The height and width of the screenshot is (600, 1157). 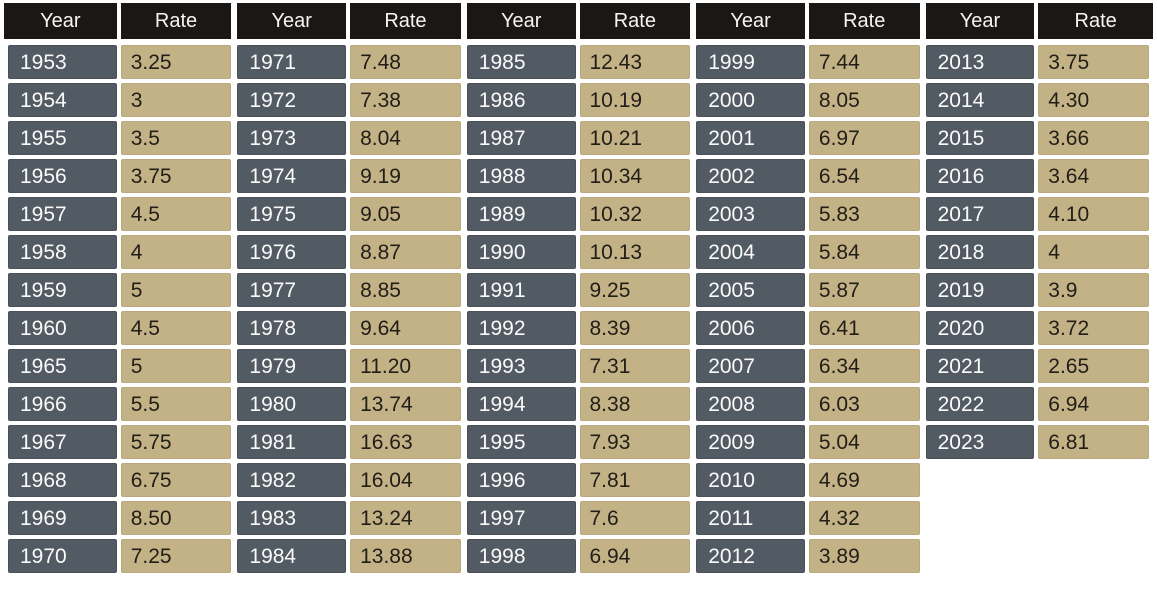 What do you see at coordinates (62, 480) in the screenshot?
I see `year-cell: 1968` at bounding box center [62, 480].